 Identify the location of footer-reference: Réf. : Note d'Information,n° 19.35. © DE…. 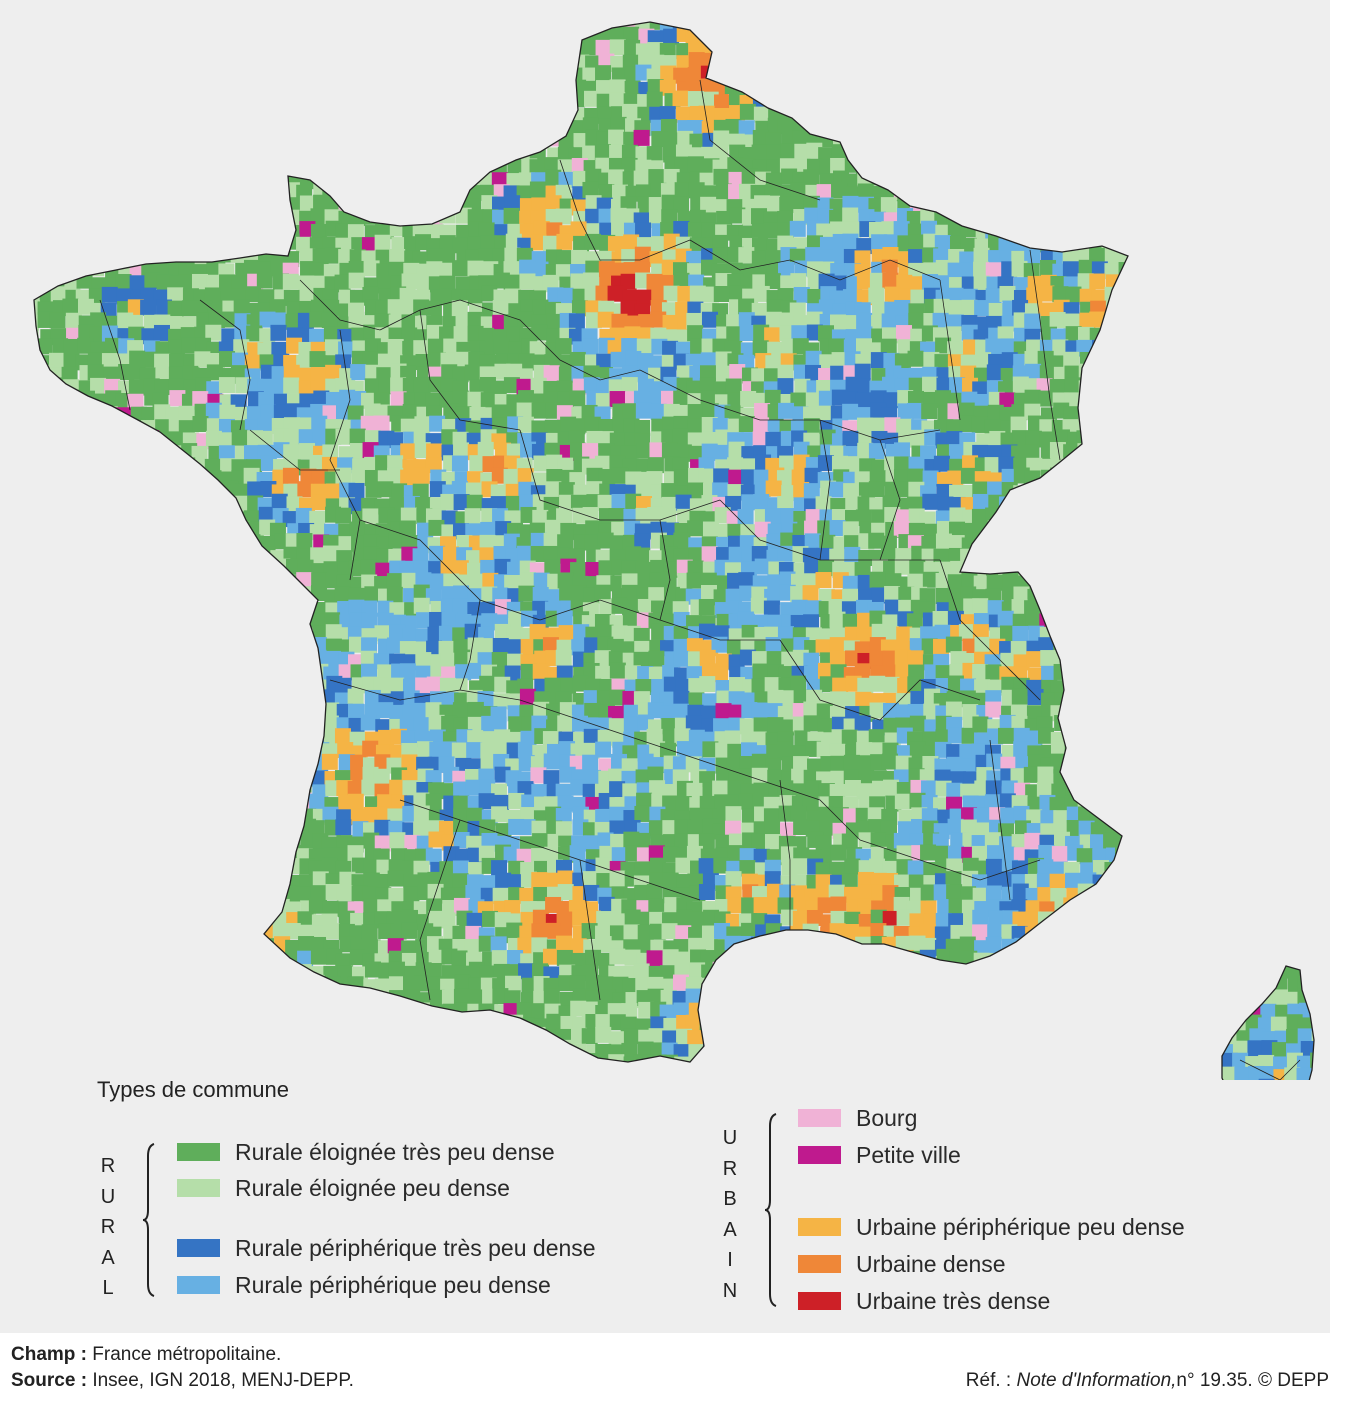
(1147, 1381).